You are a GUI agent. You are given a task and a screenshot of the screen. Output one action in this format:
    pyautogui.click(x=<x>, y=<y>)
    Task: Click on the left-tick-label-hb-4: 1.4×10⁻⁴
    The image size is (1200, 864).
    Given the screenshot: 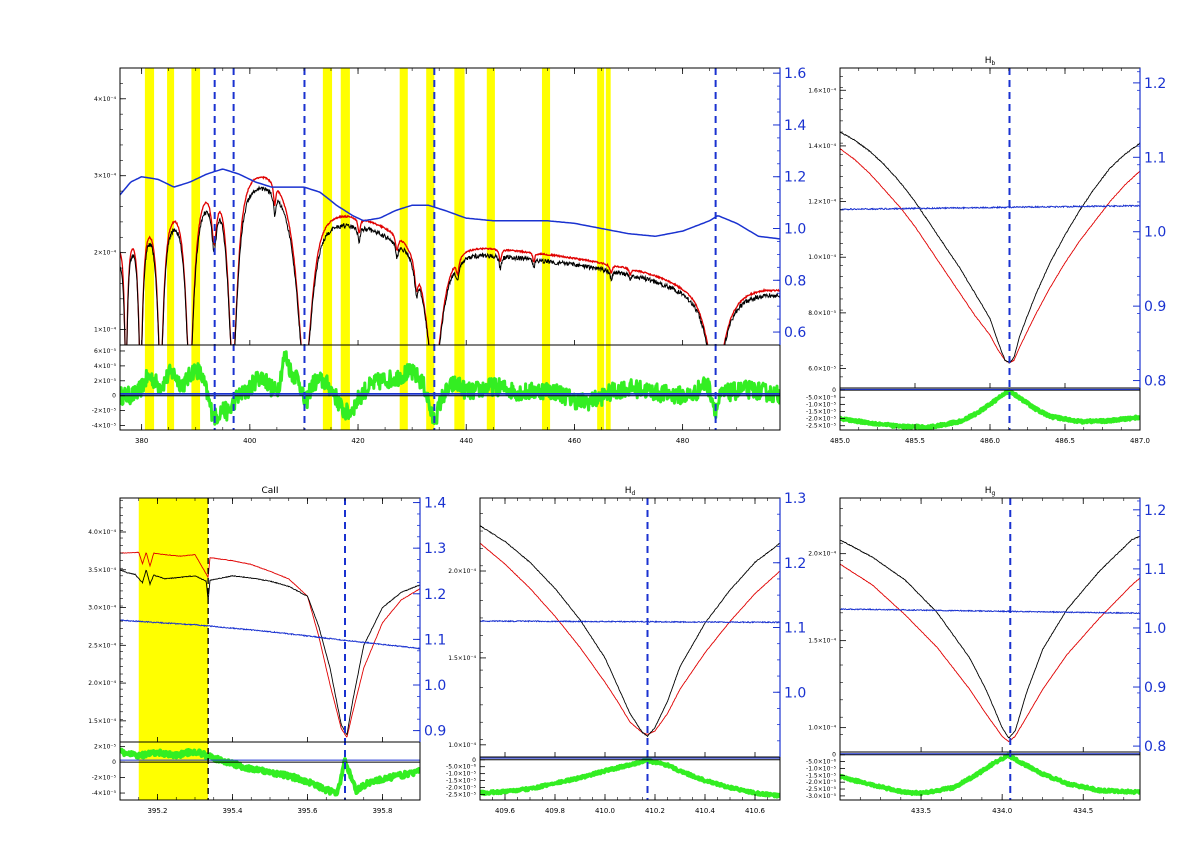 What is the action you would take?
    pyautogui.click(x=822, y=146)
    